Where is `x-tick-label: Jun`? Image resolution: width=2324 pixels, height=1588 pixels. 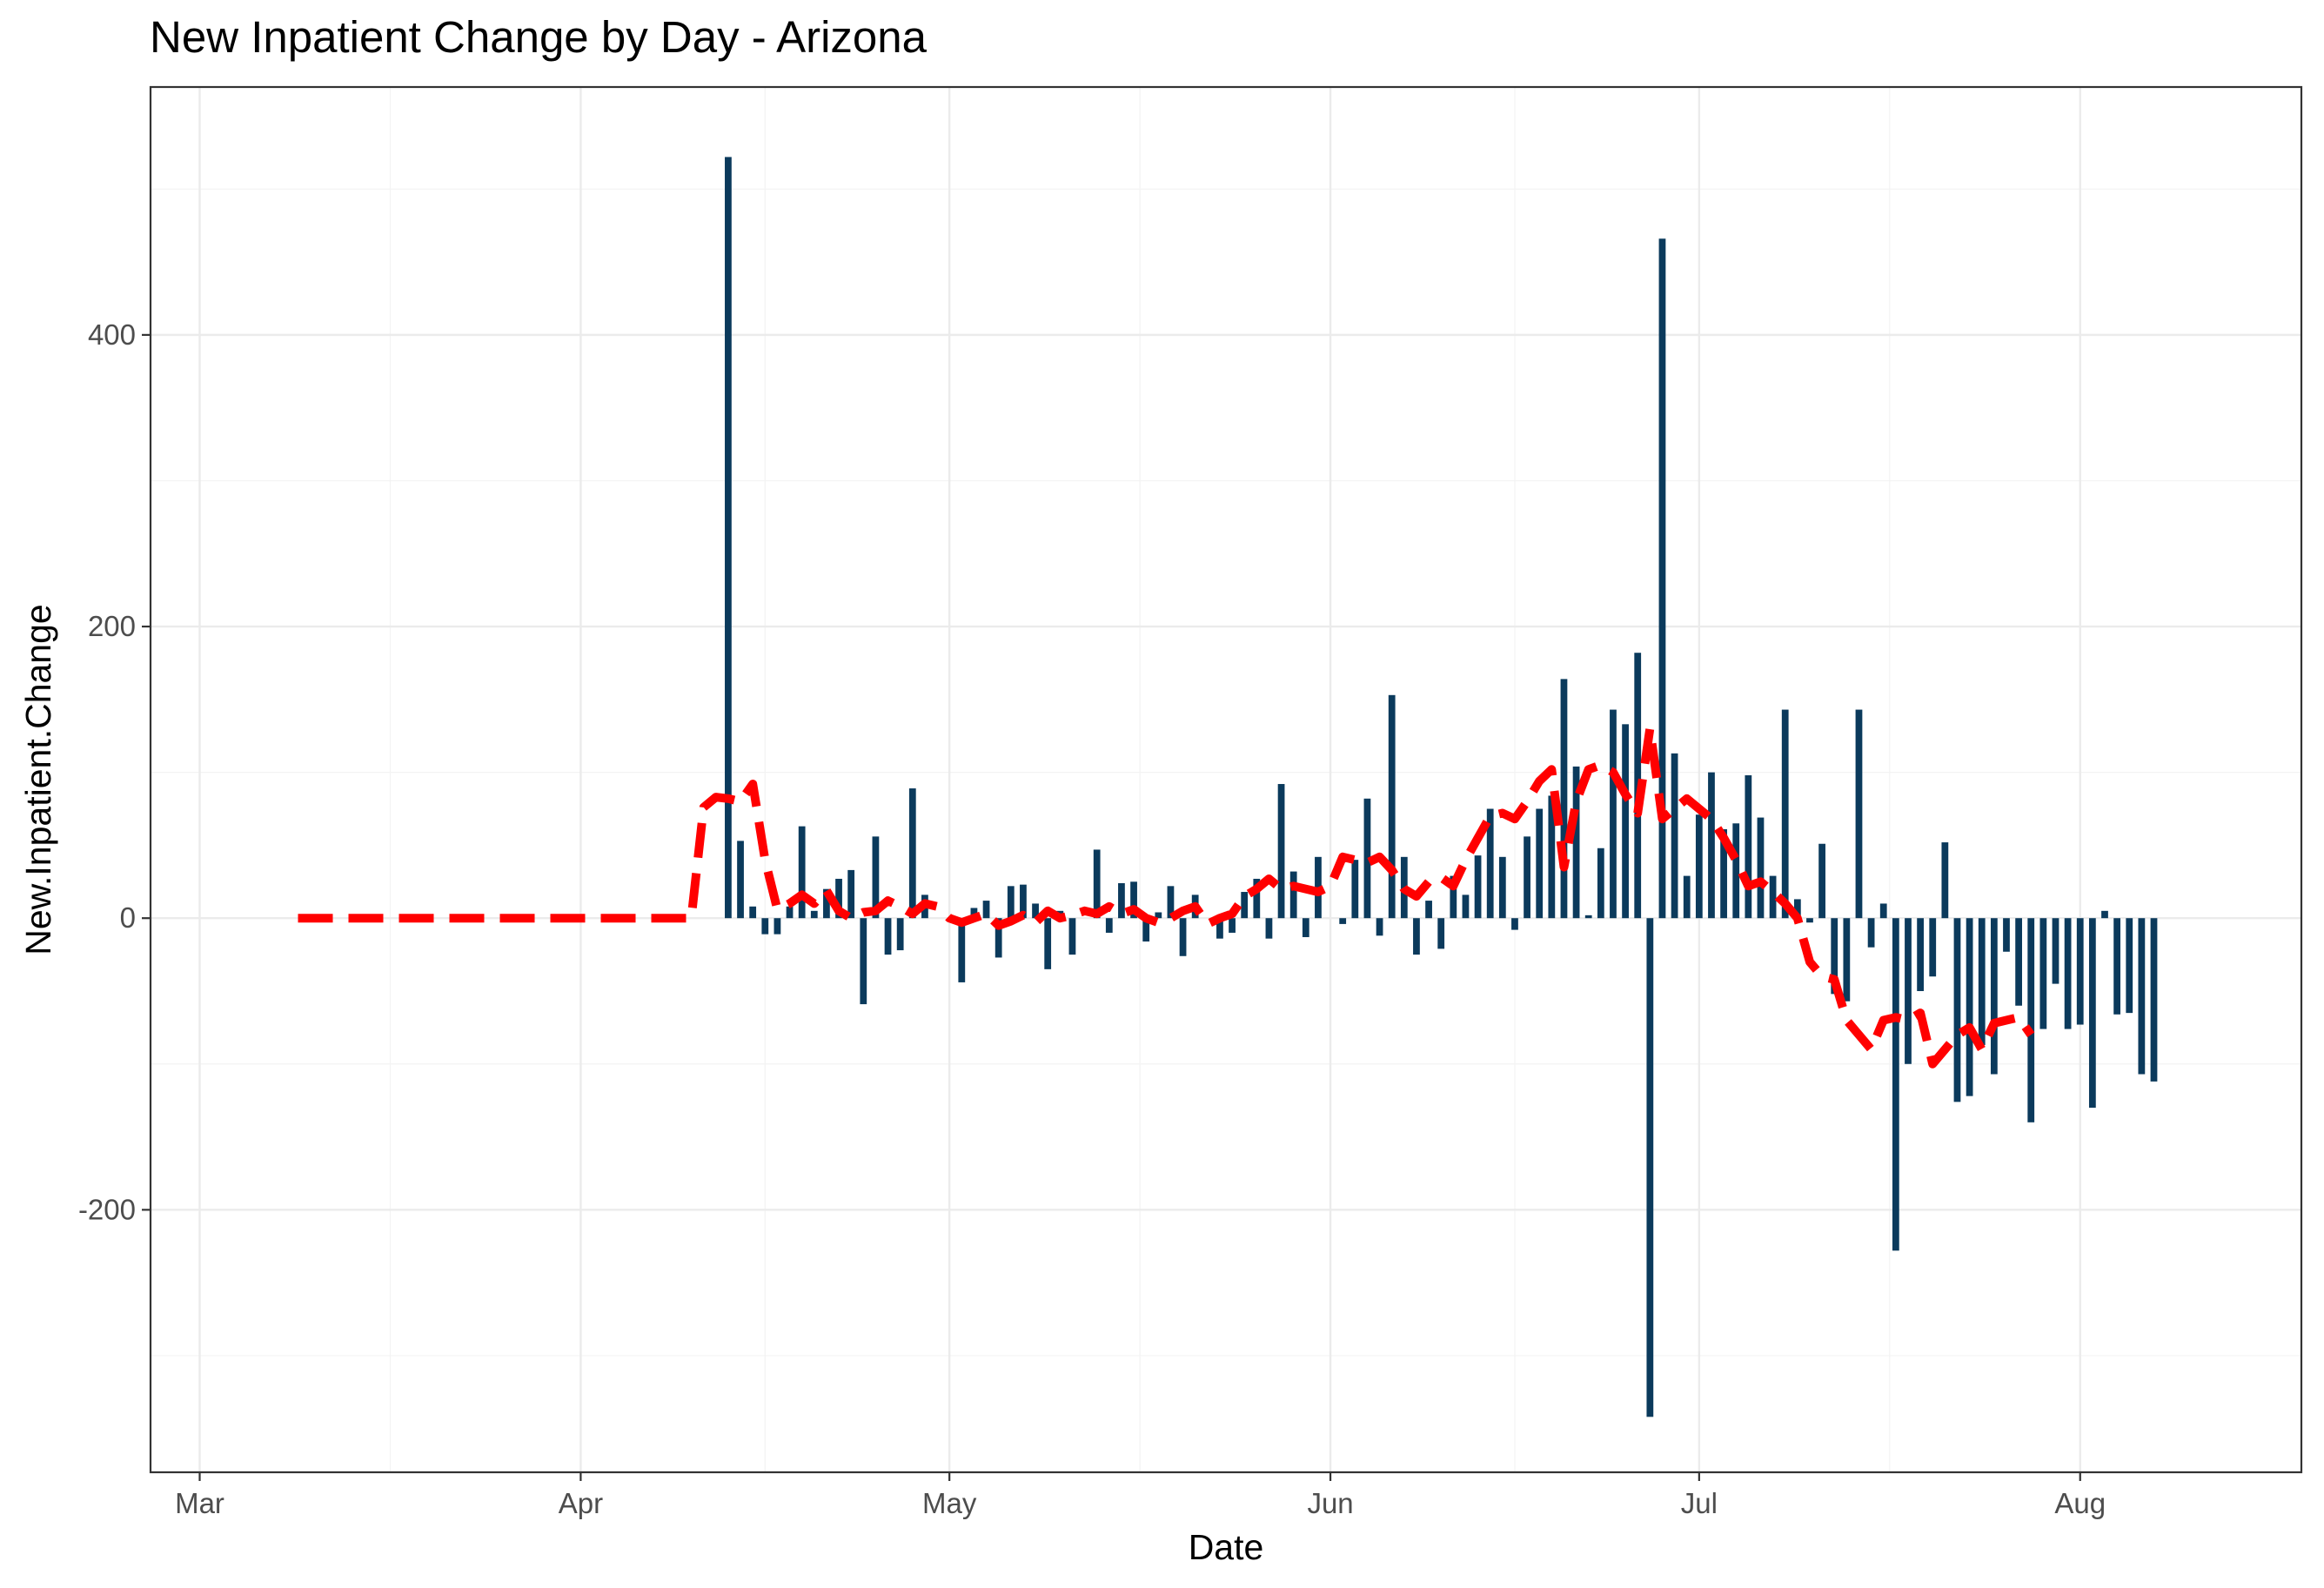 x-tick-label: Jun is located at coordinates (1330, 1503).